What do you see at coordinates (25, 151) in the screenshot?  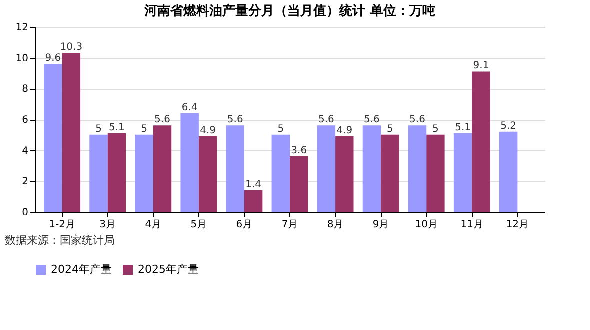 I see `y-tick-label: 4` at bounding box center [25, 151].